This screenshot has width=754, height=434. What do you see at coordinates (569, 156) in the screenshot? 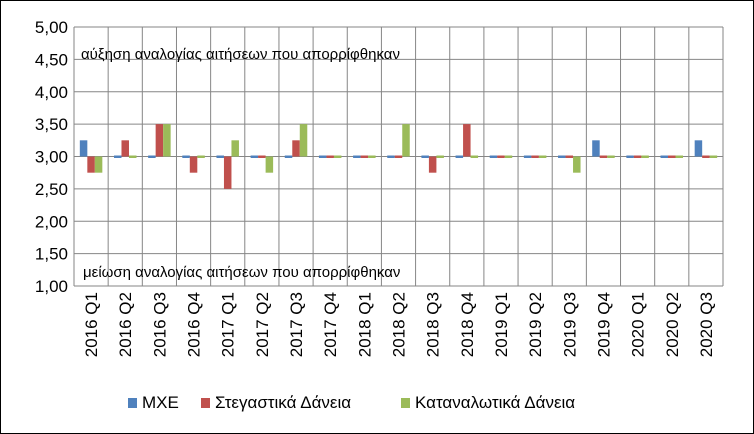
I see `bar-2019-q3-s1` at bounding box center [569, 156].